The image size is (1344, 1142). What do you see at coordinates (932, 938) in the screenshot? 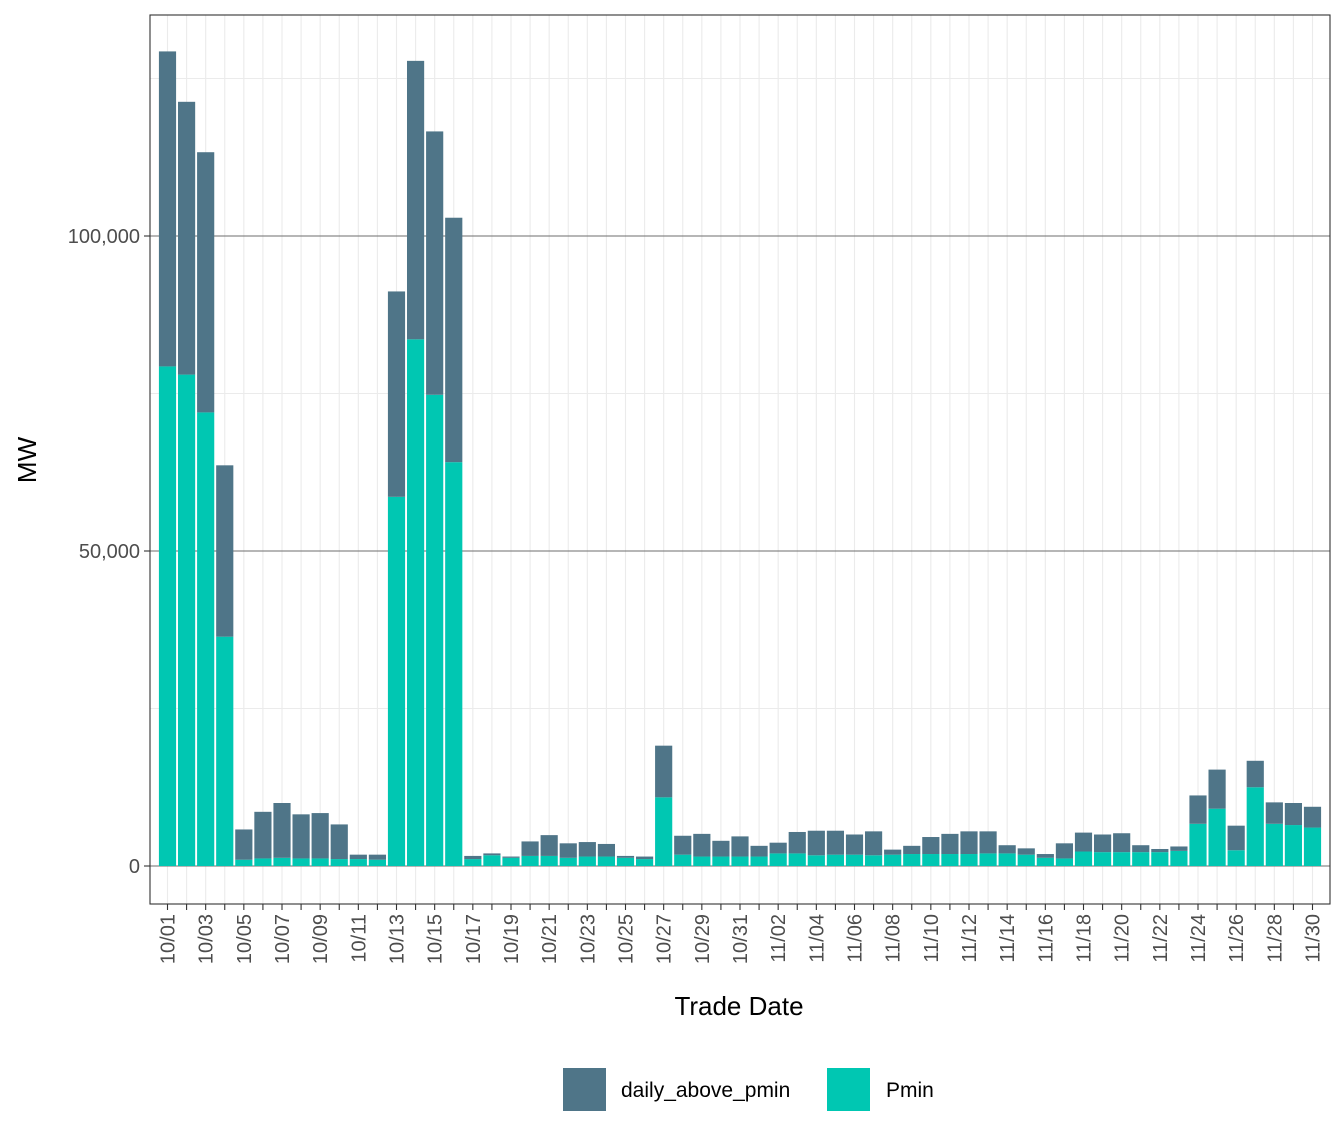
I see `x-tick-label: 11/10` at bounding box center [932, 938].